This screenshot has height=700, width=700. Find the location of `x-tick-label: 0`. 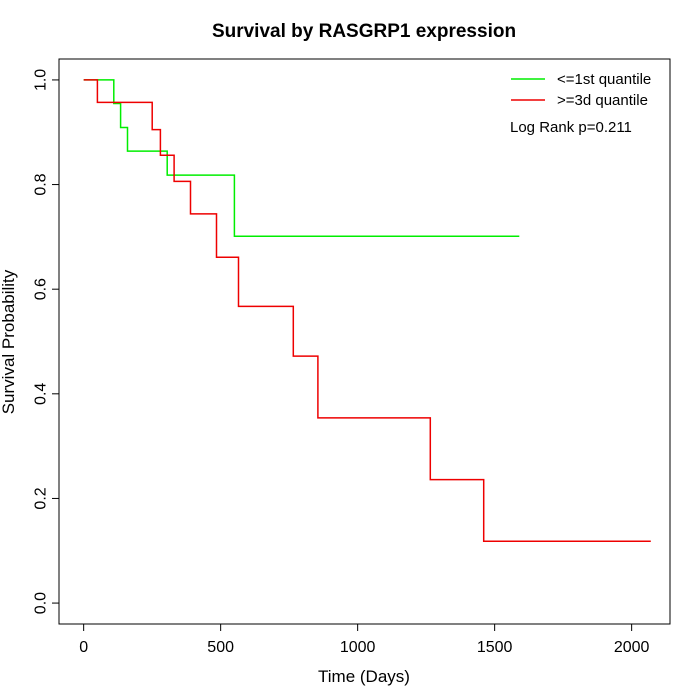

x-tick-label: 0 is located at coordinates (83, 647).